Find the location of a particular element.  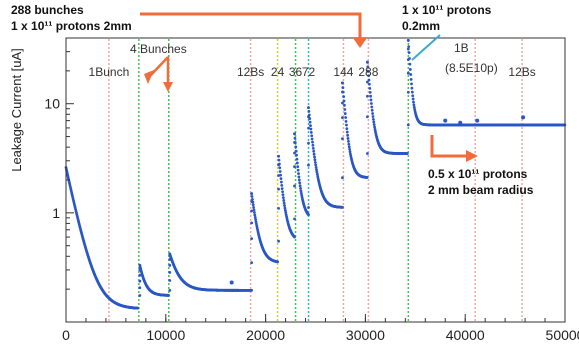

callout-top-right-line2: 0.2mm is located at coordinates (421, 26).